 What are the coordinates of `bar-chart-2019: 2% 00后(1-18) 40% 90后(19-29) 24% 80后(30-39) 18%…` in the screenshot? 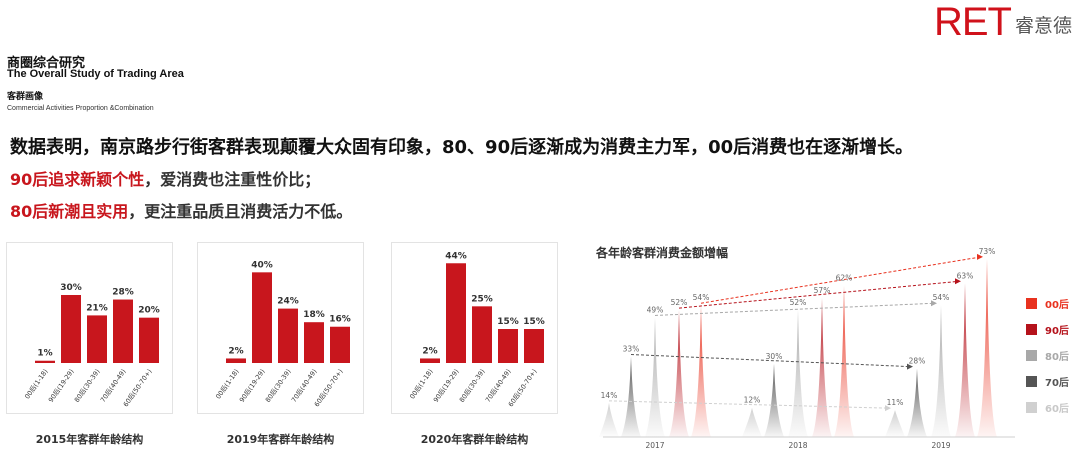 It's located at (280, 328).